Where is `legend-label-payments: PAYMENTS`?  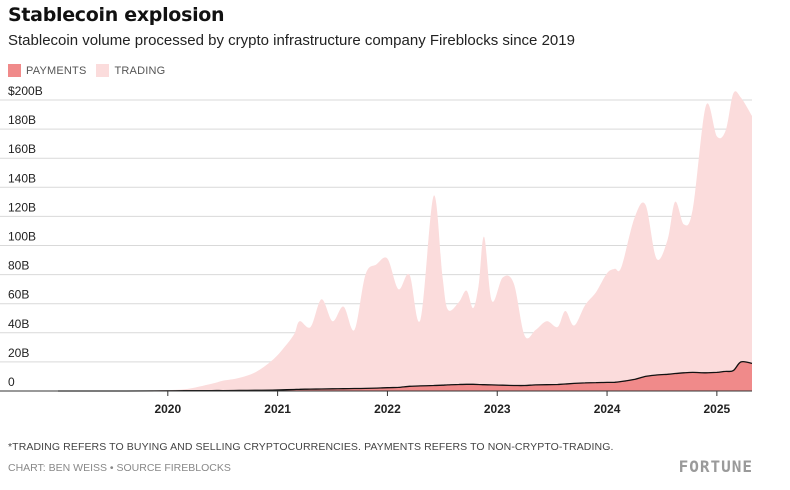 legend-label-payments: PAYMENTS is located at coordinates (56, 70).